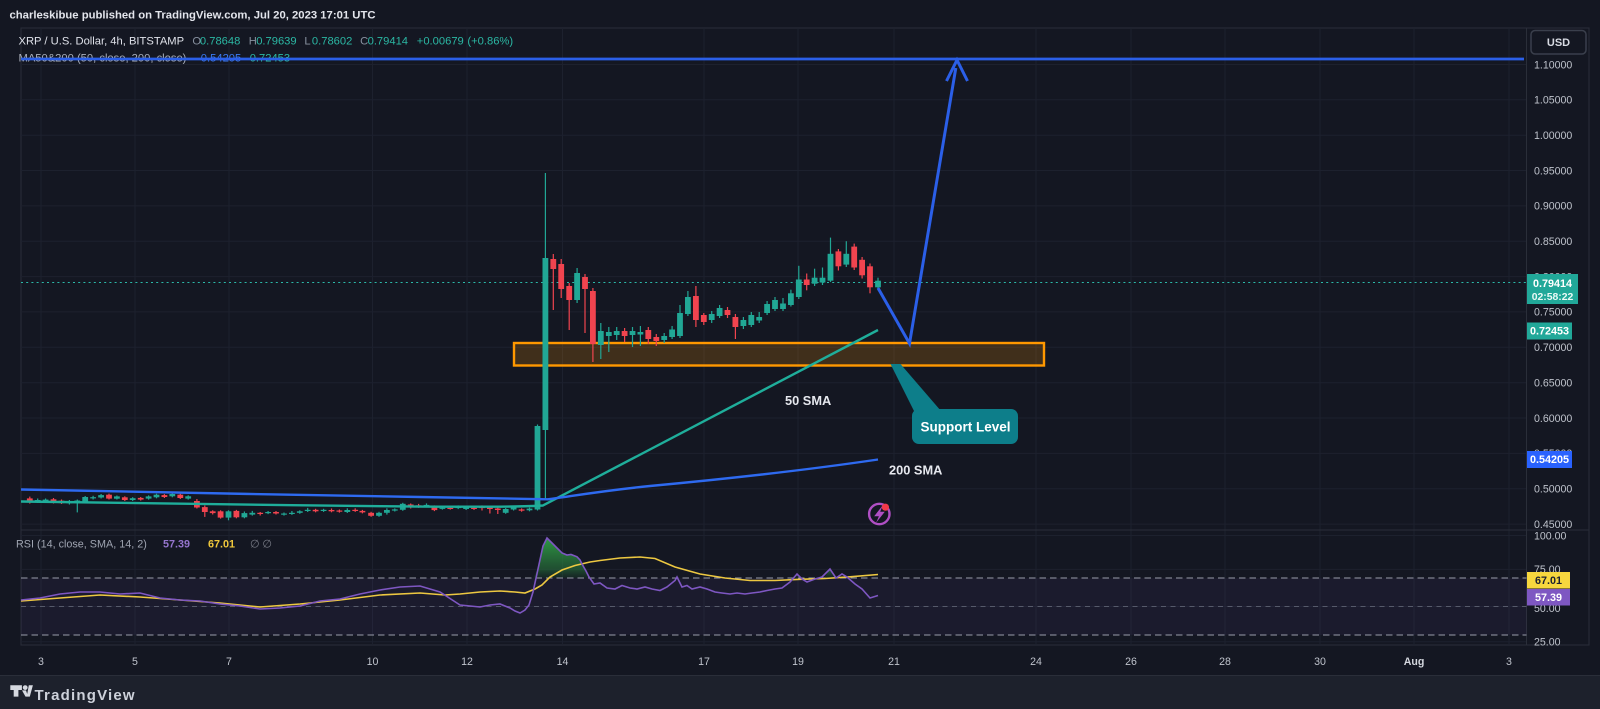  What do you see at coordinates (965, 427) in the screenshot?
I see `svg-text: Support Level` at bounding box center [965, 427].